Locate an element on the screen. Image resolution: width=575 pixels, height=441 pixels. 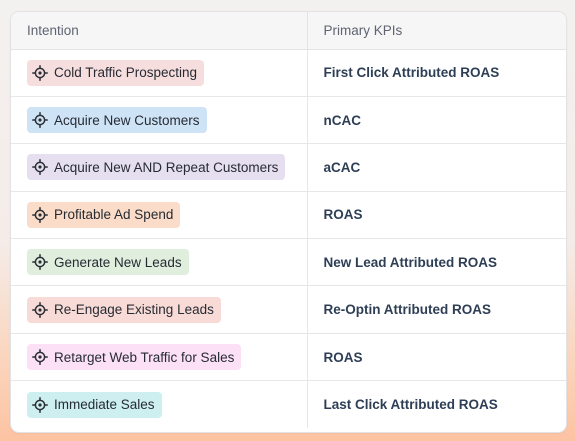
primary-kpi-cell: aCAC is located at coordinates (436, 167).